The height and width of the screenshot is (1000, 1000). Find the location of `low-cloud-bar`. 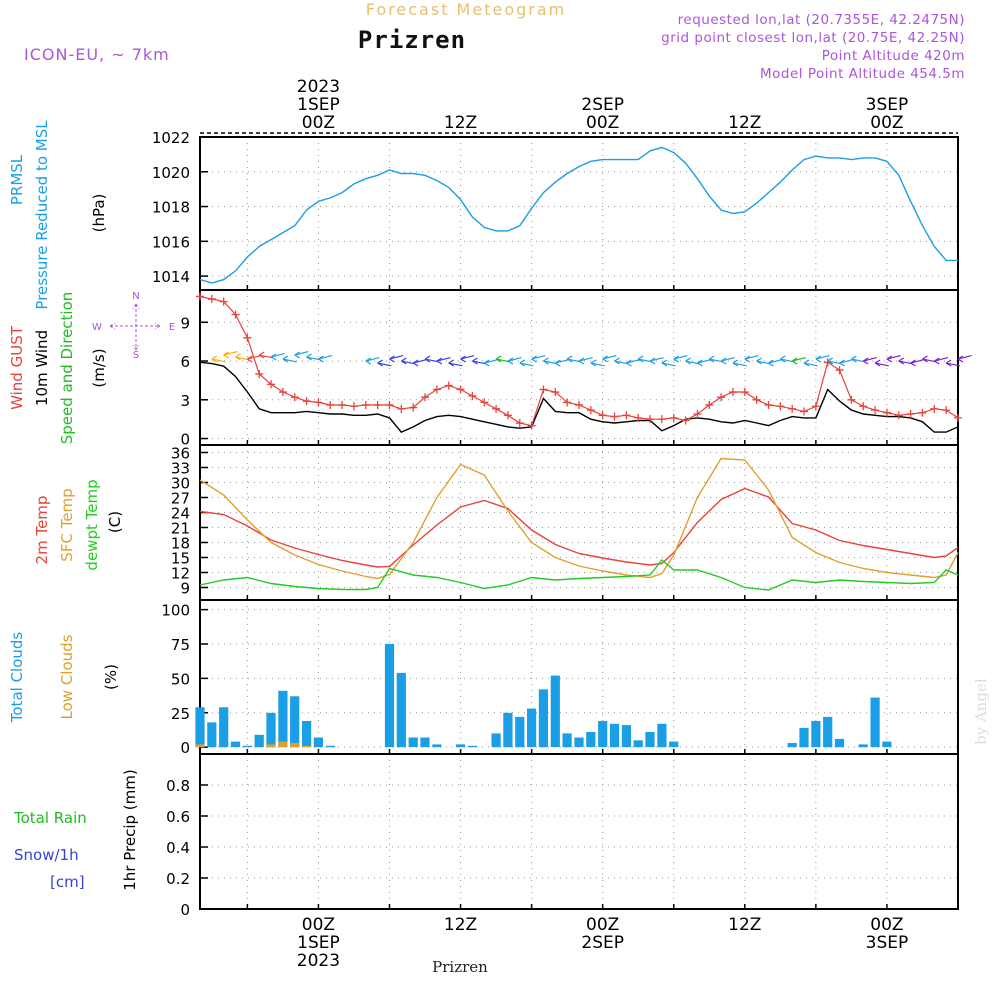

low-cloud-bar is located at coordinates (283, 744).